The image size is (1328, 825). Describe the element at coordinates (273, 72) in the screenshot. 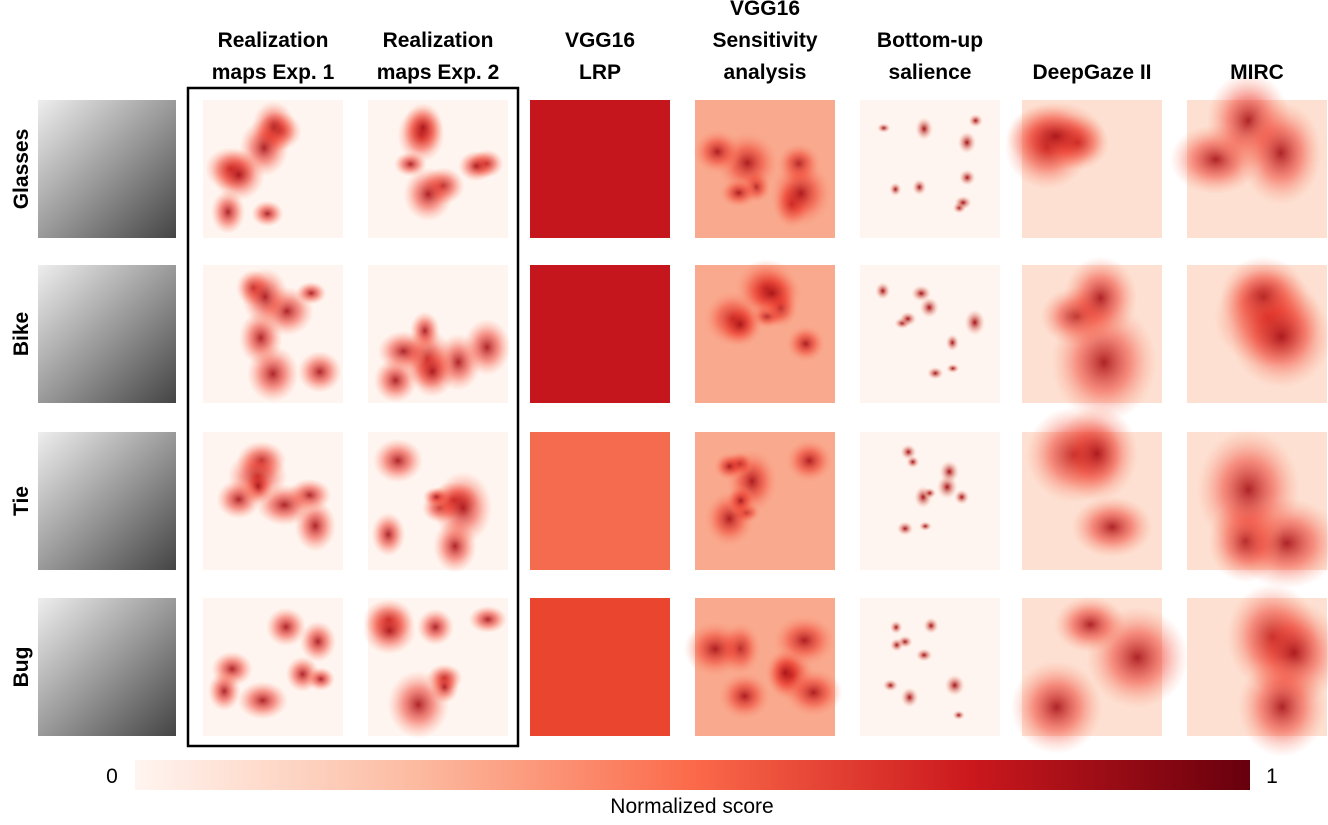

I see `column-header: maps Exp. 1` at that location.